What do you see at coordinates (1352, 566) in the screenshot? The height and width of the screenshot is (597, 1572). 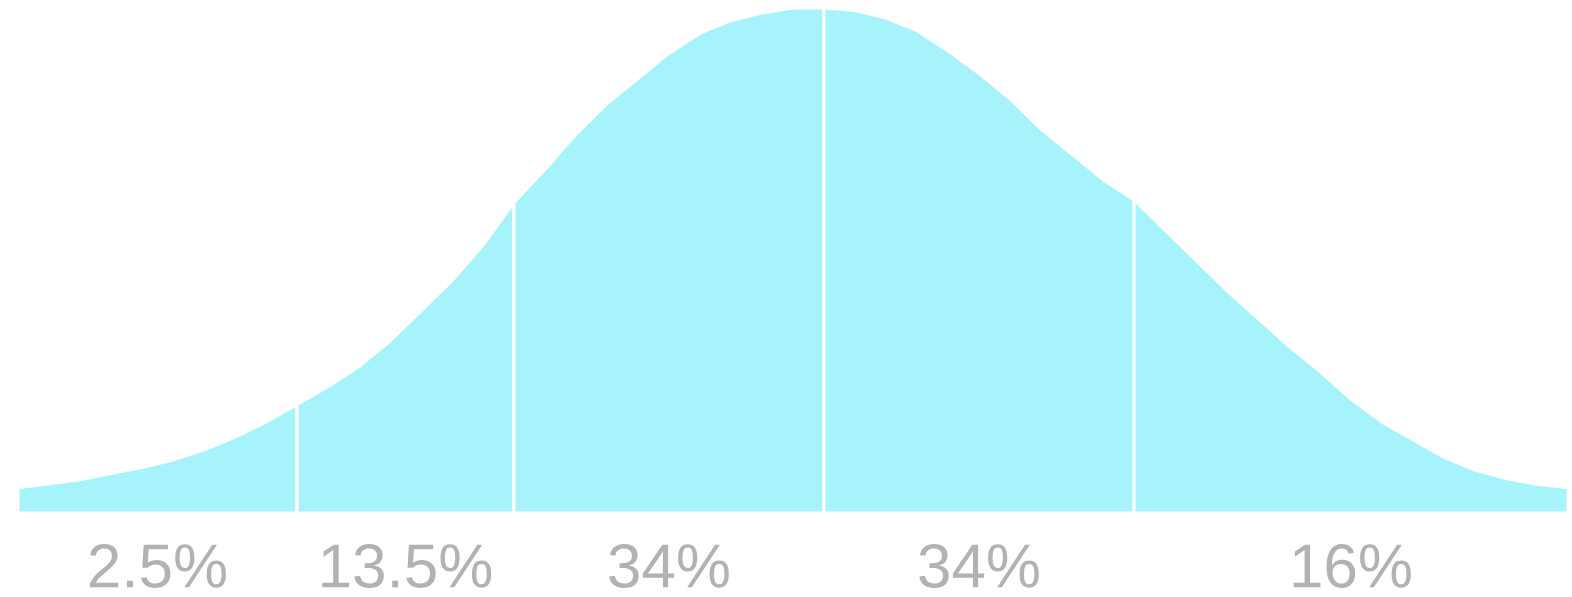 I see `series-label: 16%` at bounding box center [1352, 566].